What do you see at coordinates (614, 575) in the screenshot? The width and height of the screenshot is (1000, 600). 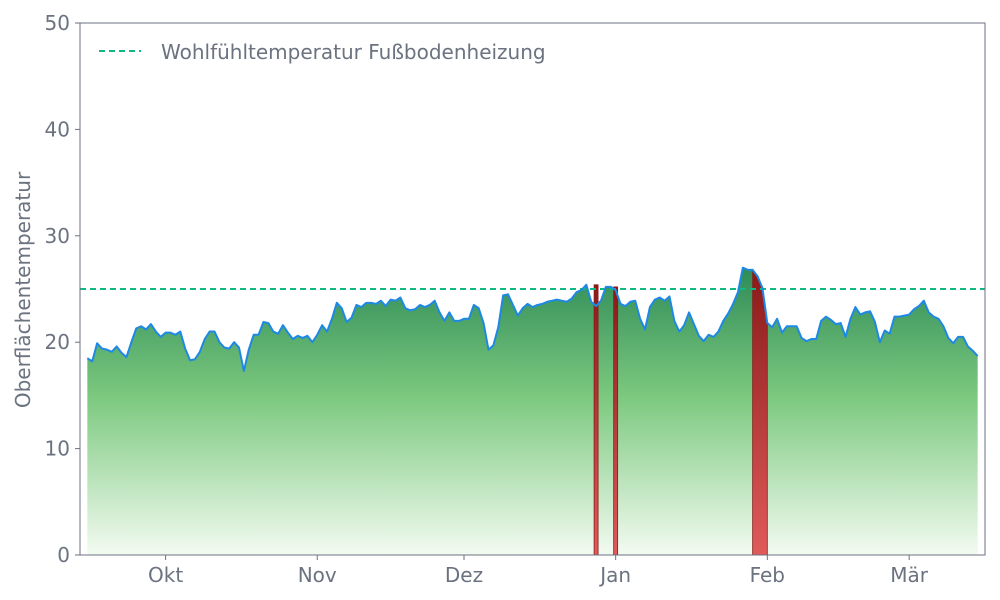 I see `x-tick-label: Jan` at bounding box center [614, 575].